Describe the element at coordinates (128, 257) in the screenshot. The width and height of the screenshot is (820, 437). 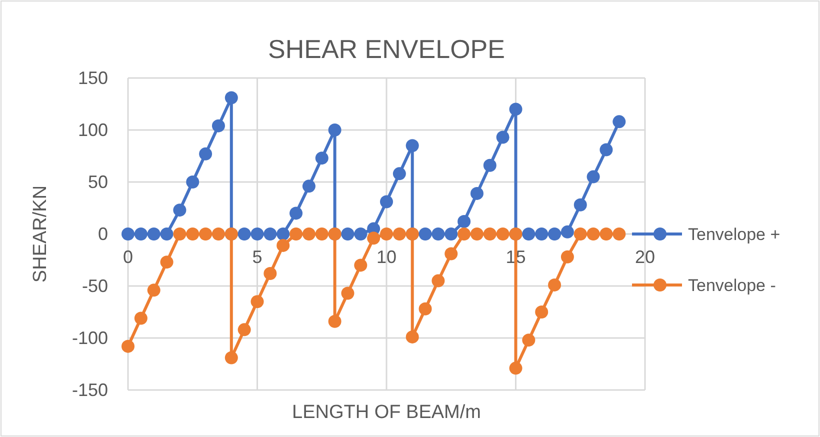
I see `x-tick-label: 0` at that location.